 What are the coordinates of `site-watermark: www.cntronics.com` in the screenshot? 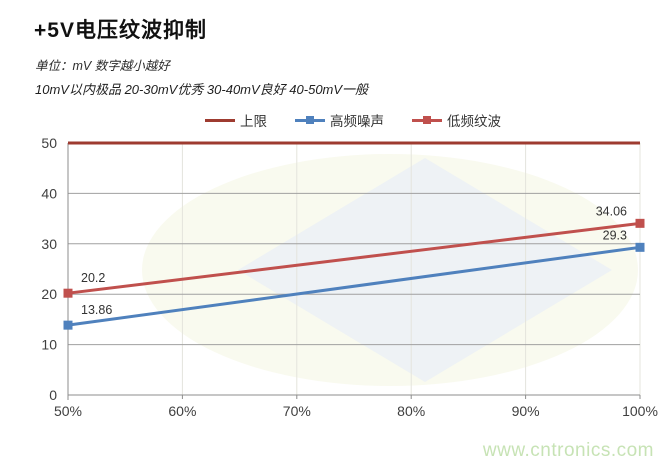 It's located at (568, 450).